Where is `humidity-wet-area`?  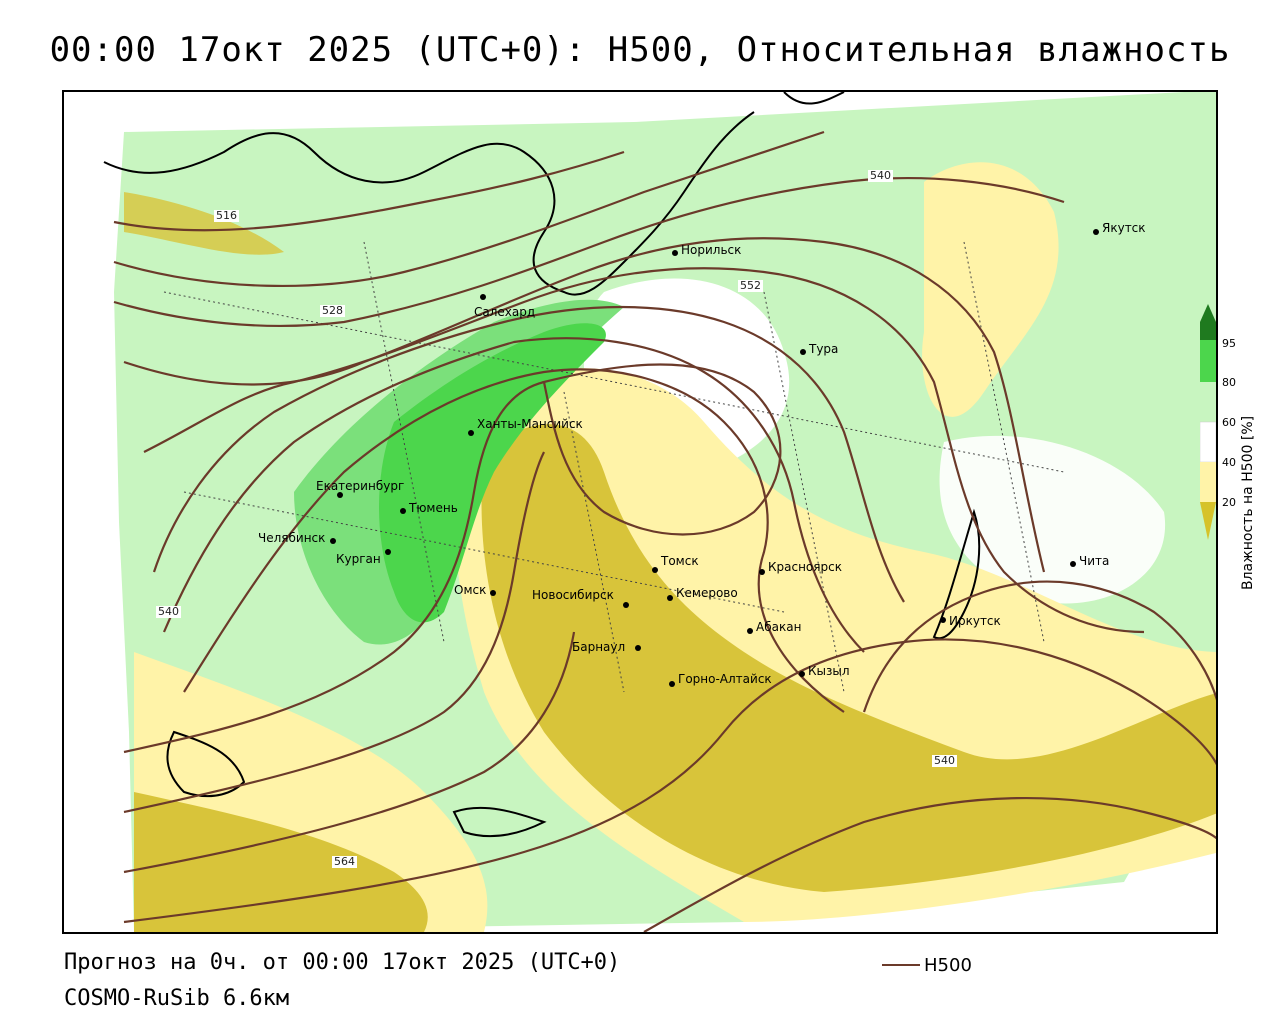 humidity-wet-area is located at coordinates (492, 473).